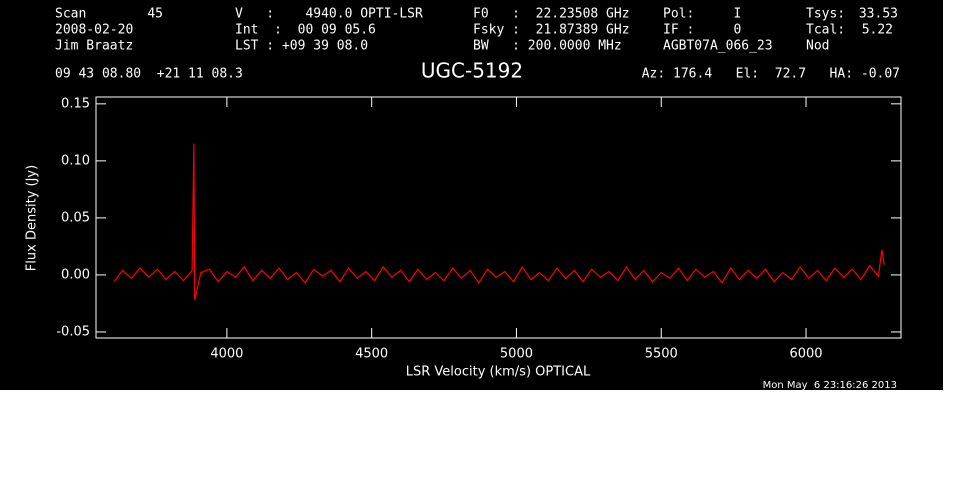  Describe the element at coordinates (702, 30) in the screenshot. I see `header-field: IF : 0` at that location.